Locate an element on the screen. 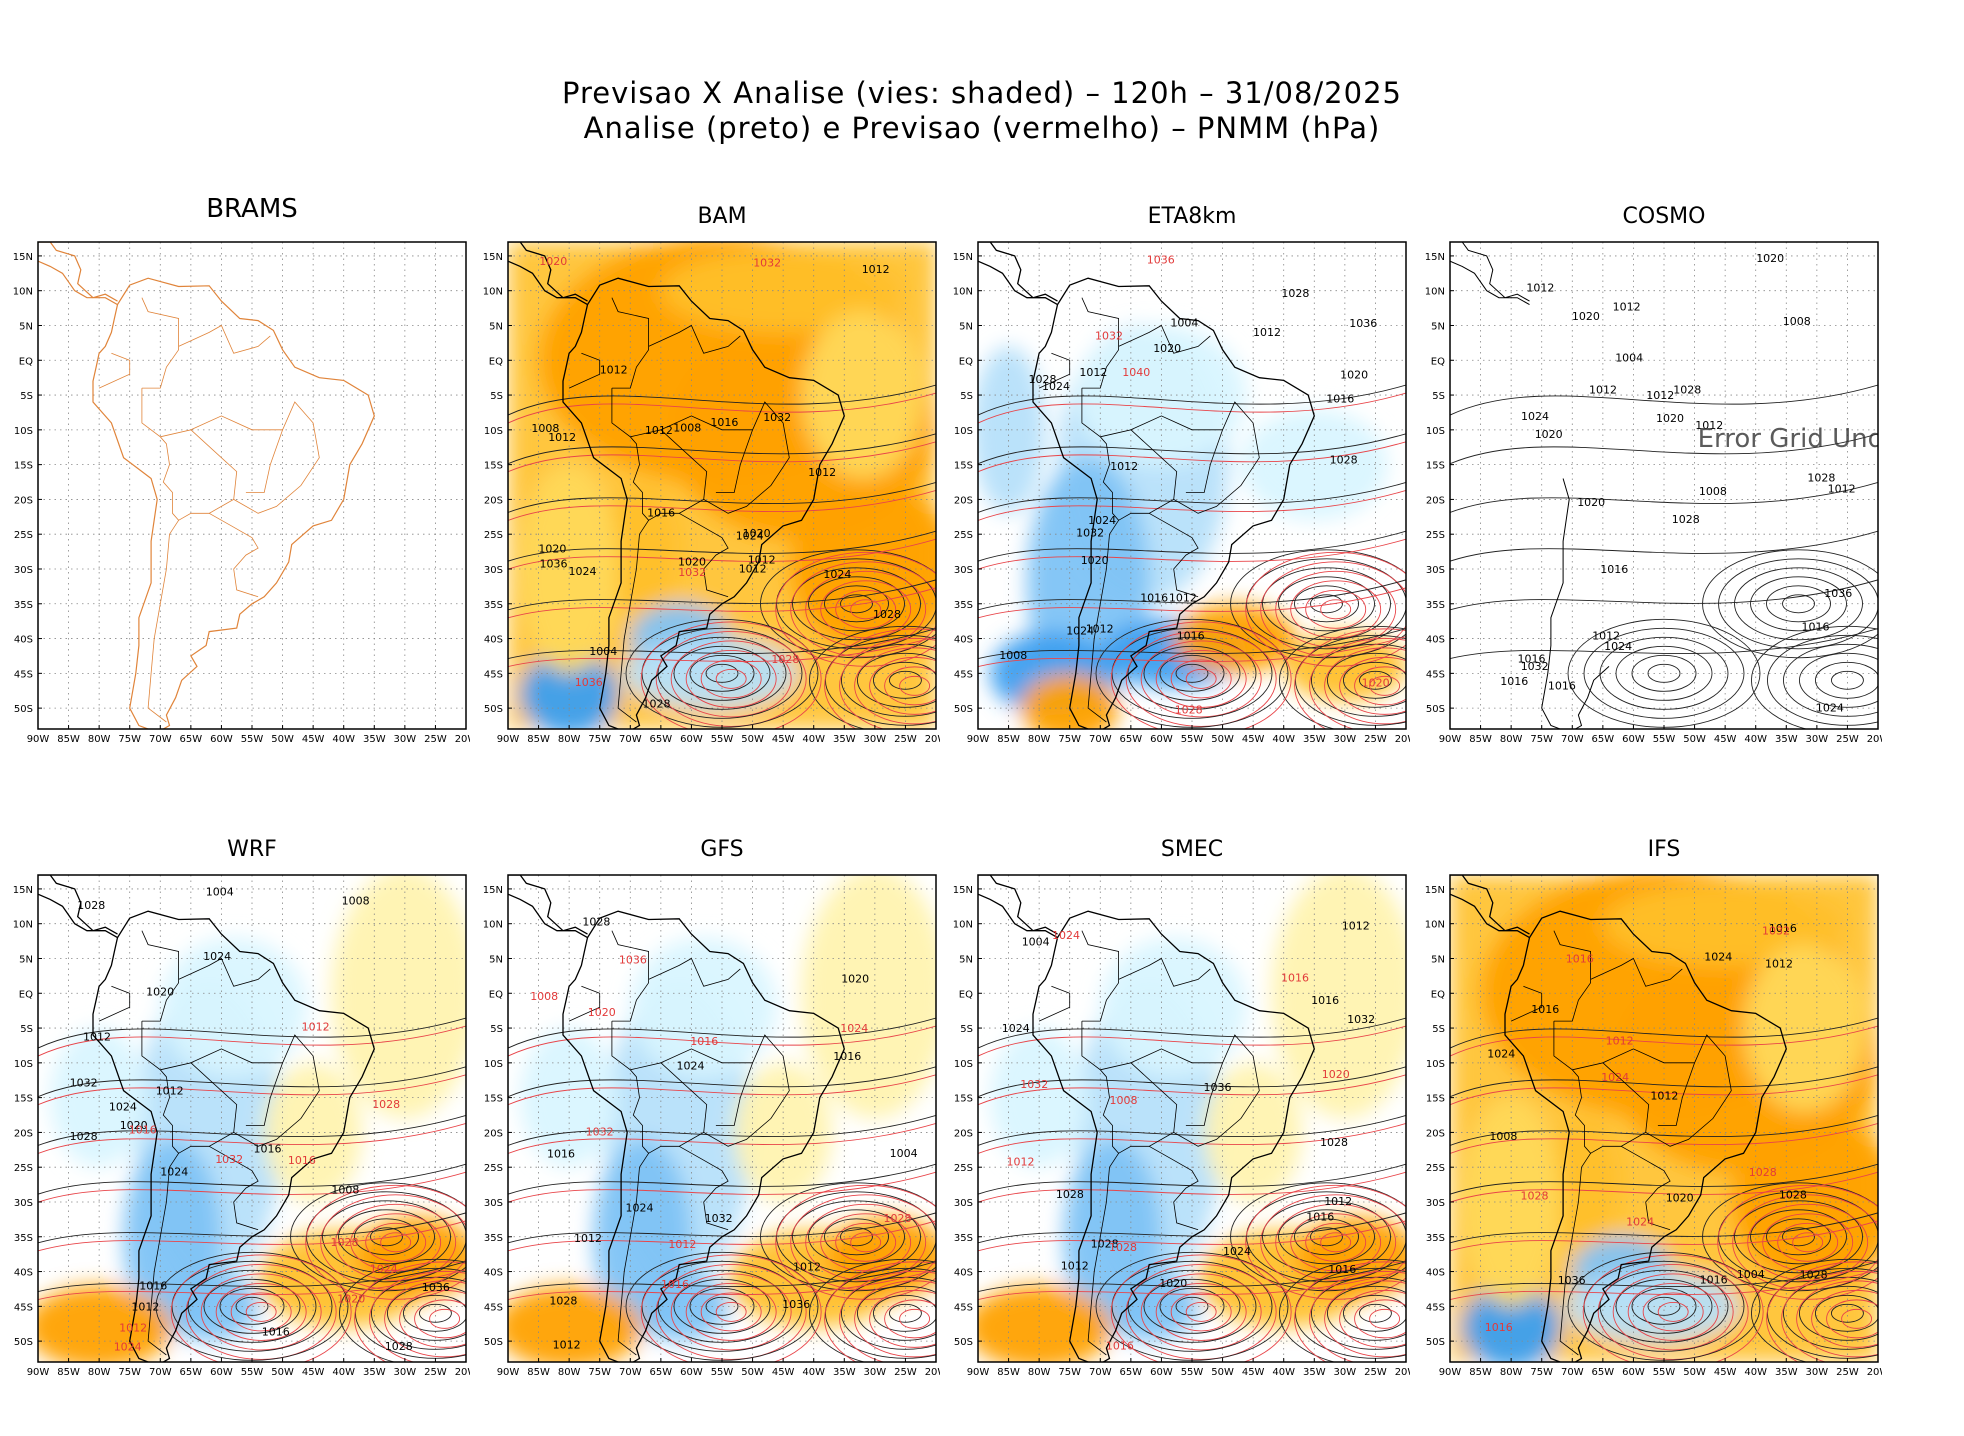  lat-tick-label: 25S is located at coordinates (493, 535).